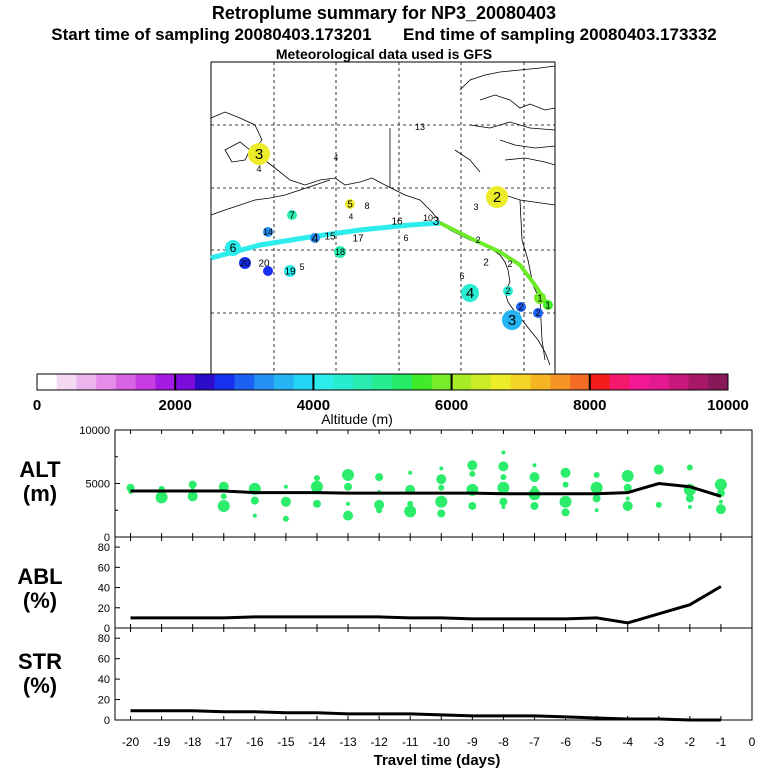  What do you see at coordinates (131, 742) in the screenshot?
I see `x-tick-label: -20` at bounding box center [131, 742].